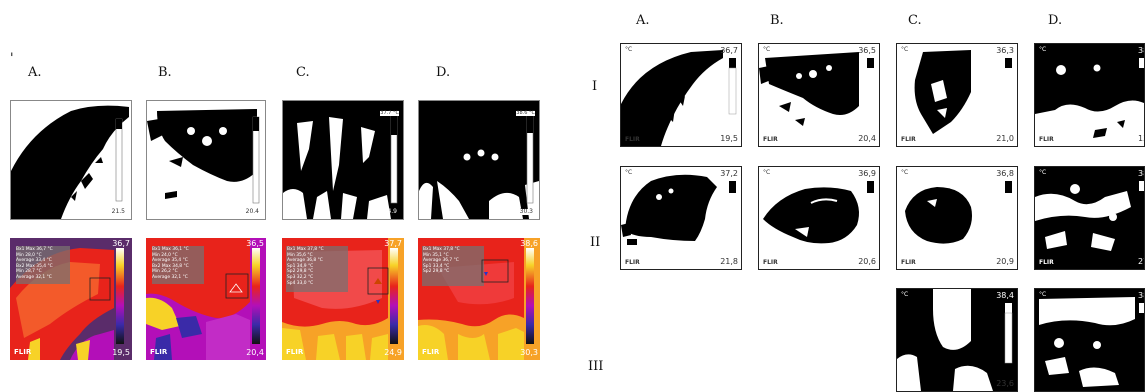 This screenshot has height=392, width=1145. Describe the element at coordinates (867, 261) in the screenshot. I see `right-ii-b-min: 20,6` at that location.